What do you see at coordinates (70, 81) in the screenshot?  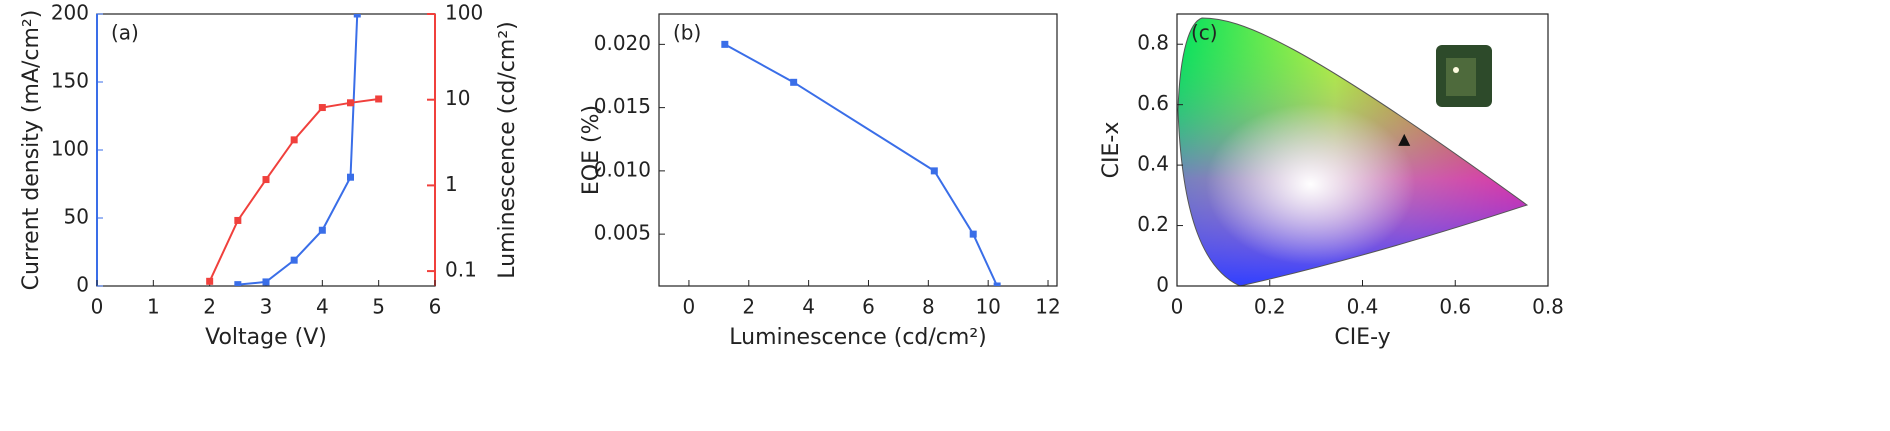 I see `y-tick-label: 150` at bounding box center [70, 81].